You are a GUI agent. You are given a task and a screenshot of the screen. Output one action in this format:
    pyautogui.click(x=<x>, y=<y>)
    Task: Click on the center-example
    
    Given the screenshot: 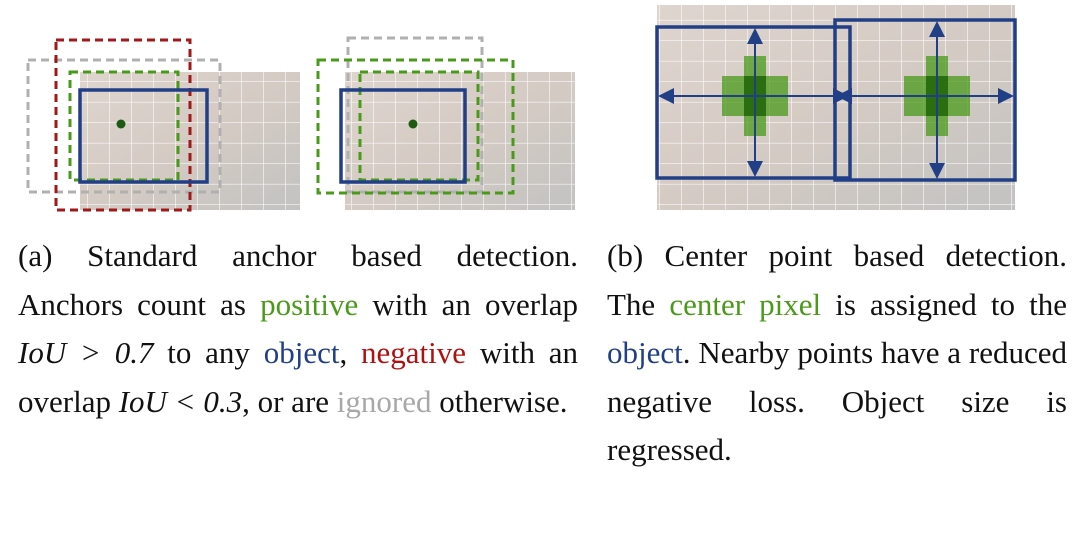 What is the action you would take?
    pyautogui.click(x=836, y=107)
    